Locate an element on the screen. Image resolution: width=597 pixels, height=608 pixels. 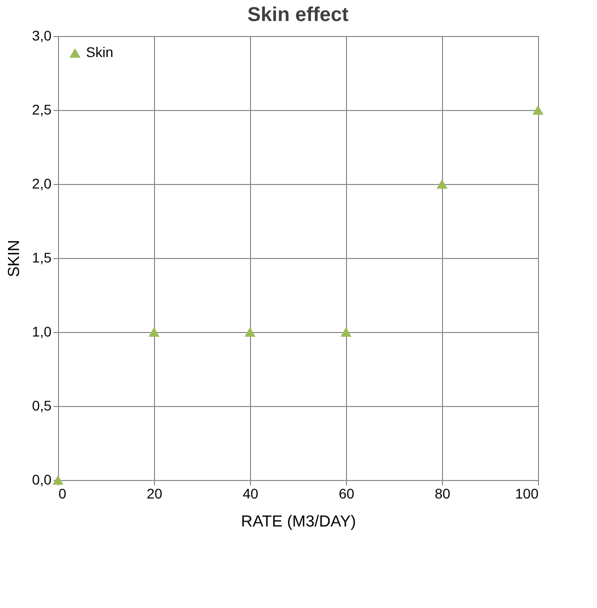
y-tick-label: 1,5 is located at coordinates (42, 258).